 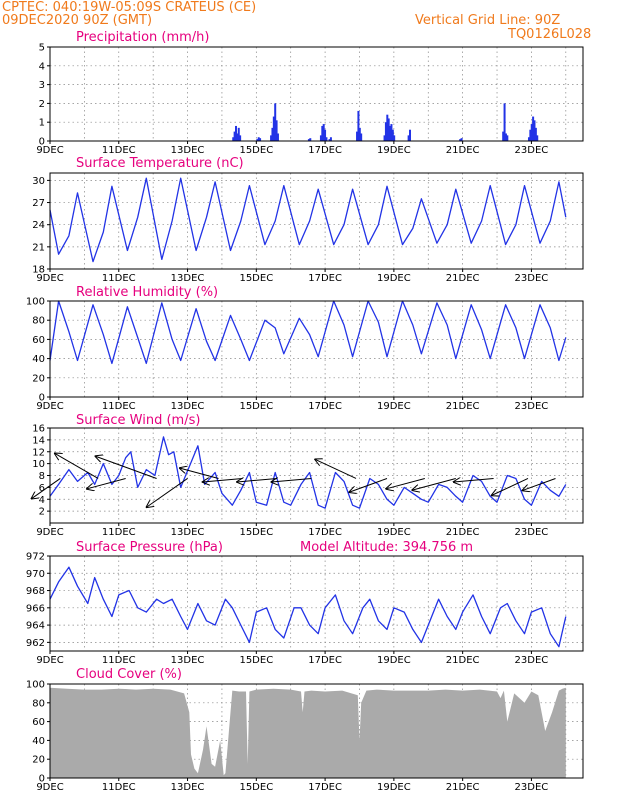 What do you see at coordinates (49, 532) in the screenshot?
I see `wind-xtick-label: 9DEC` at bounding box center [49, 532].